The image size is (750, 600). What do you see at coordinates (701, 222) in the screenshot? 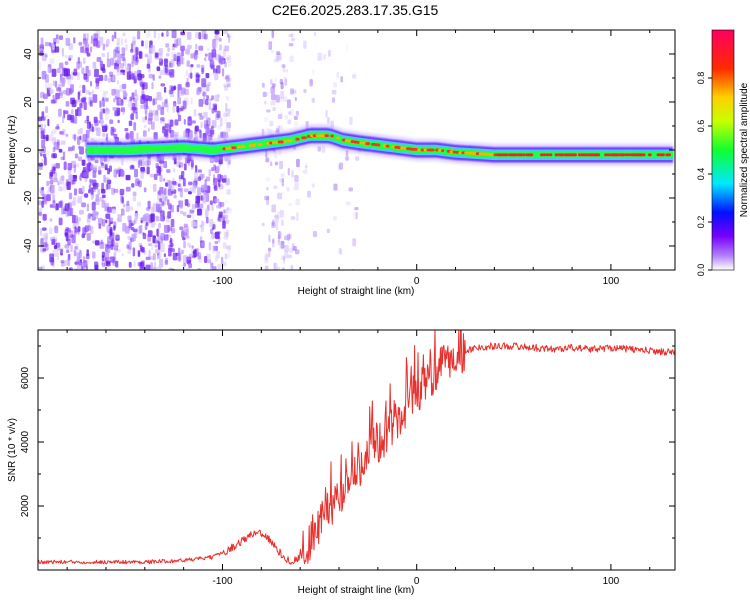
I see `colorbar-tick-label: 0.2` at bounding box center [701, 222].